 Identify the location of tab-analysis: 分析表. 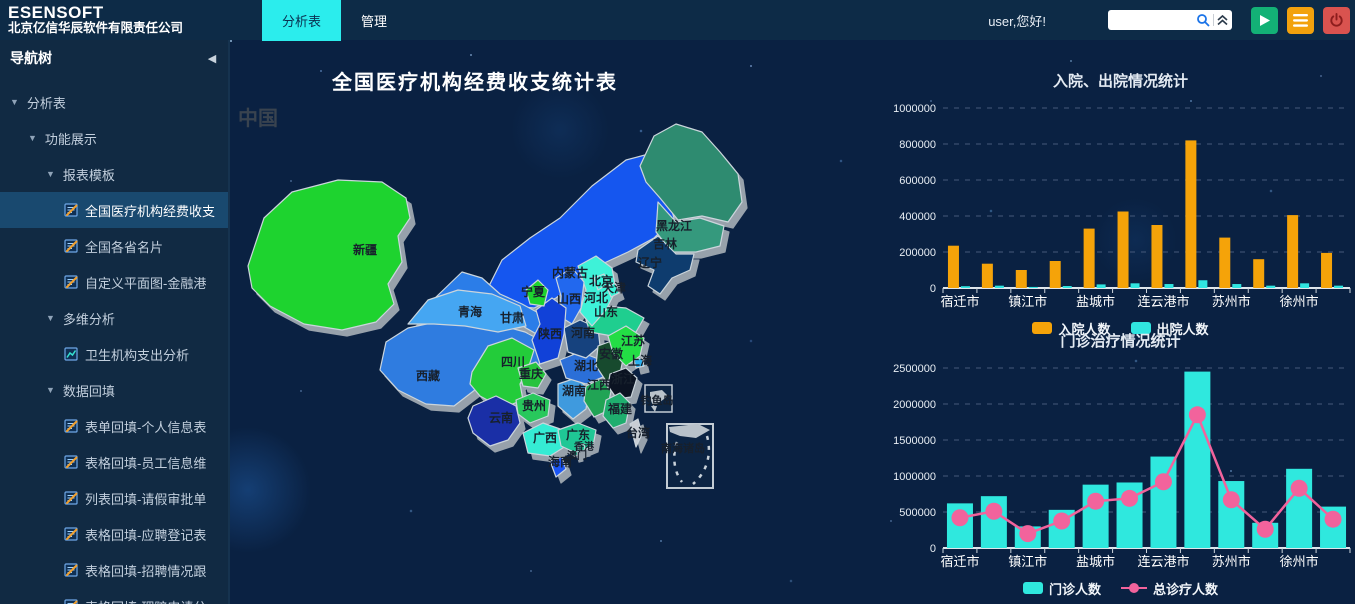
(302, 20).